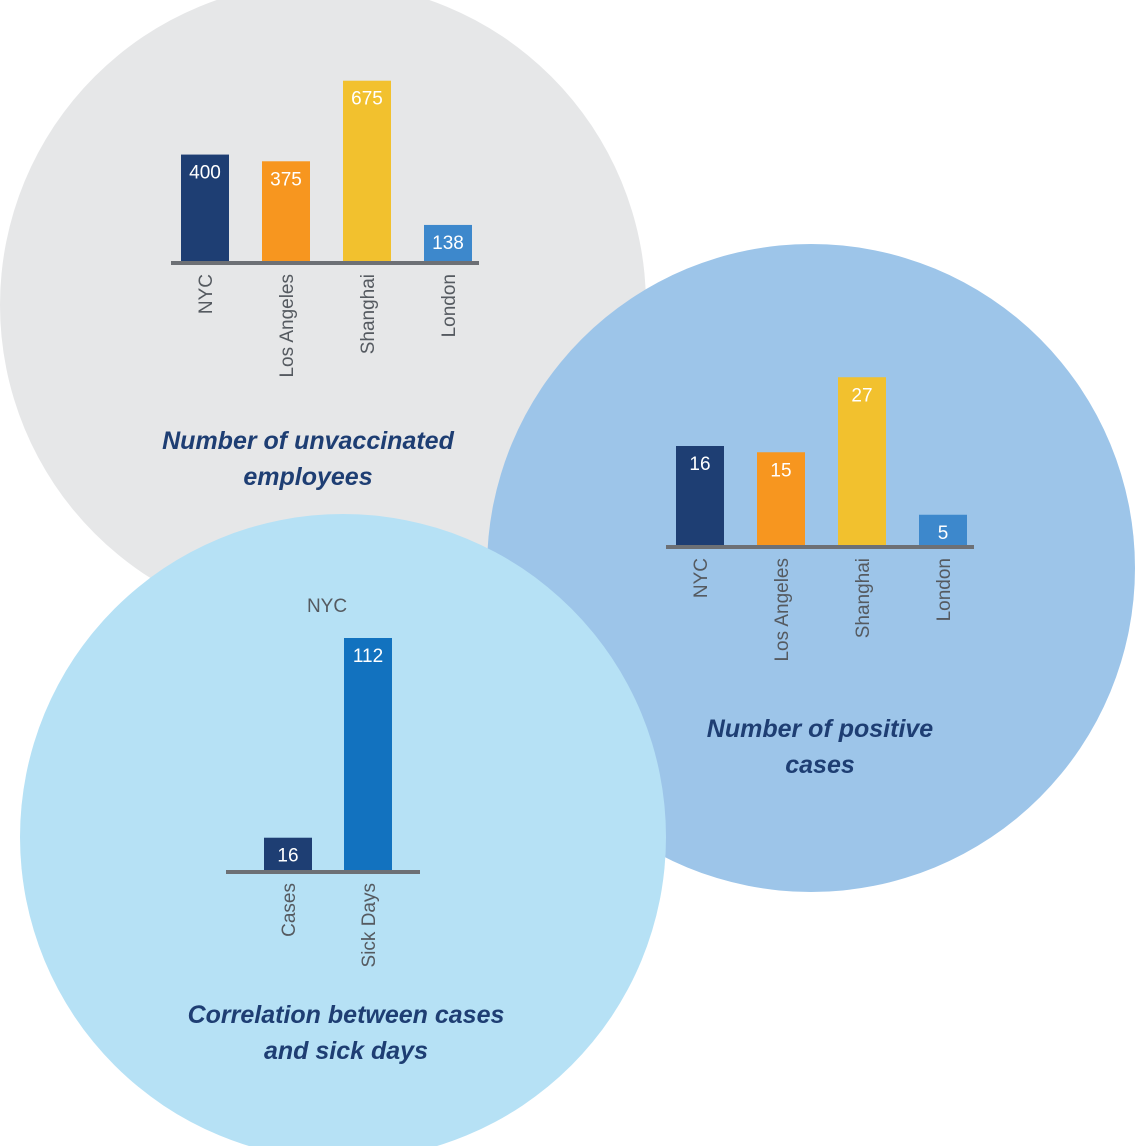 The height and width of the screenshot is (1146, 1135). Describe the element at coordinates (367, 99) in the screenshot. I see `data-label-shanghai: 675` at that location.